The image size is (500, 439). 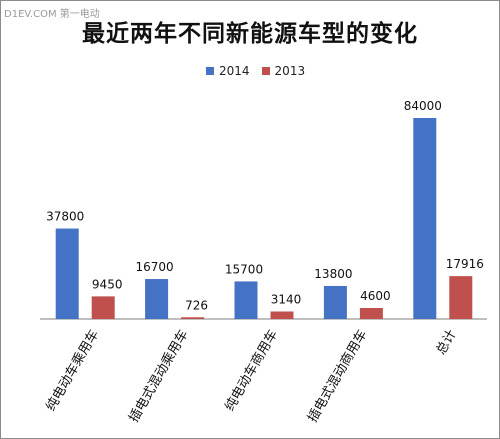 I want to click on data-label-2014-4: 84000, so click(x=423, y=106).